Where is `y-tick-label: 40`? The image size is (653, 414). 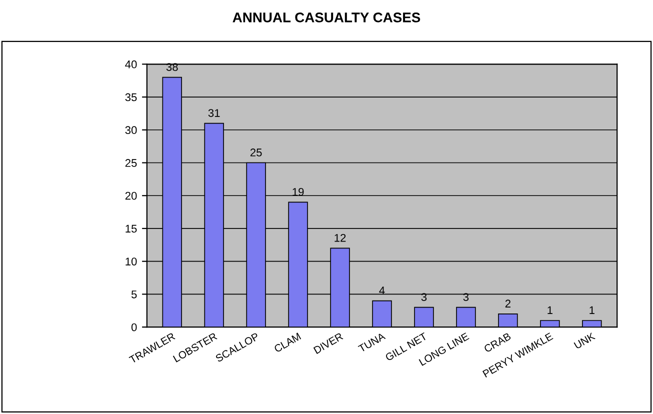 y-tick-label: 40 is located at coordinates (131, 64).